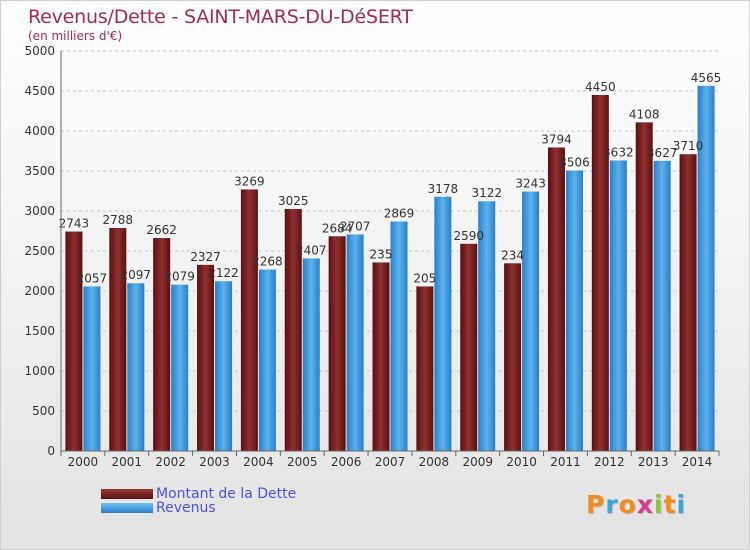 This screenshot has width=750, height=550. I want to click on data-label-revenue: 2407, so click(311, 250).